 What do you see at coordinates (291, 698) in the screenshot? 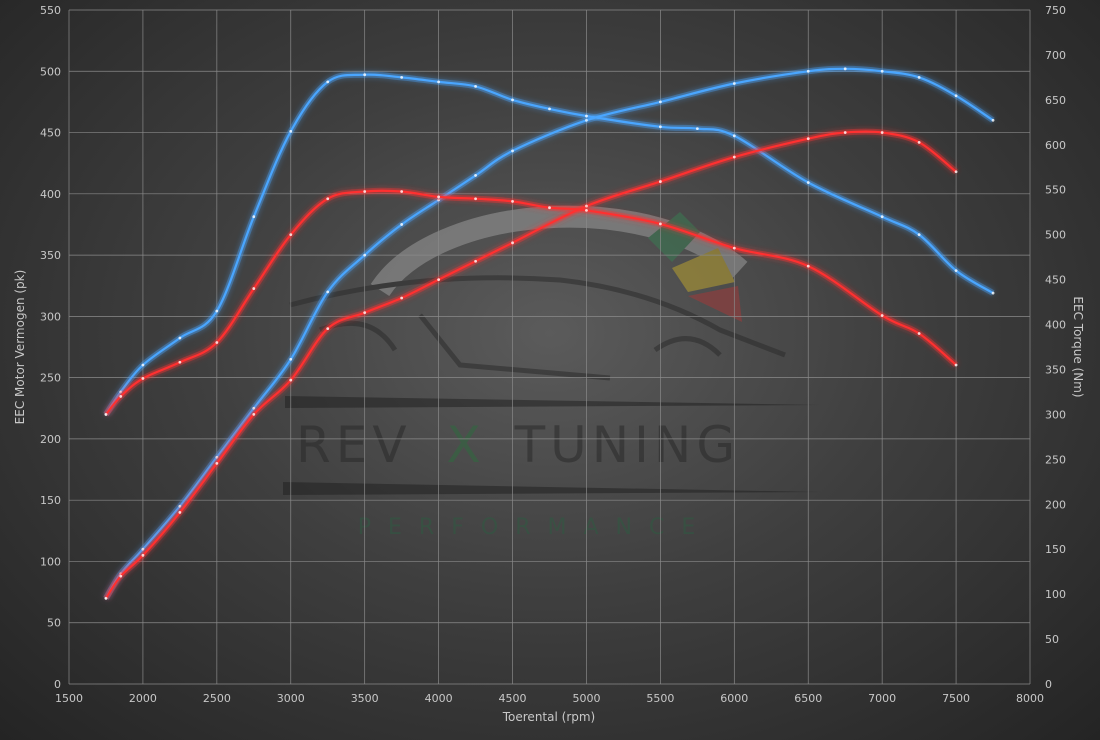
I see `x-tick-label: 3000` at bounding box center [291, 698].